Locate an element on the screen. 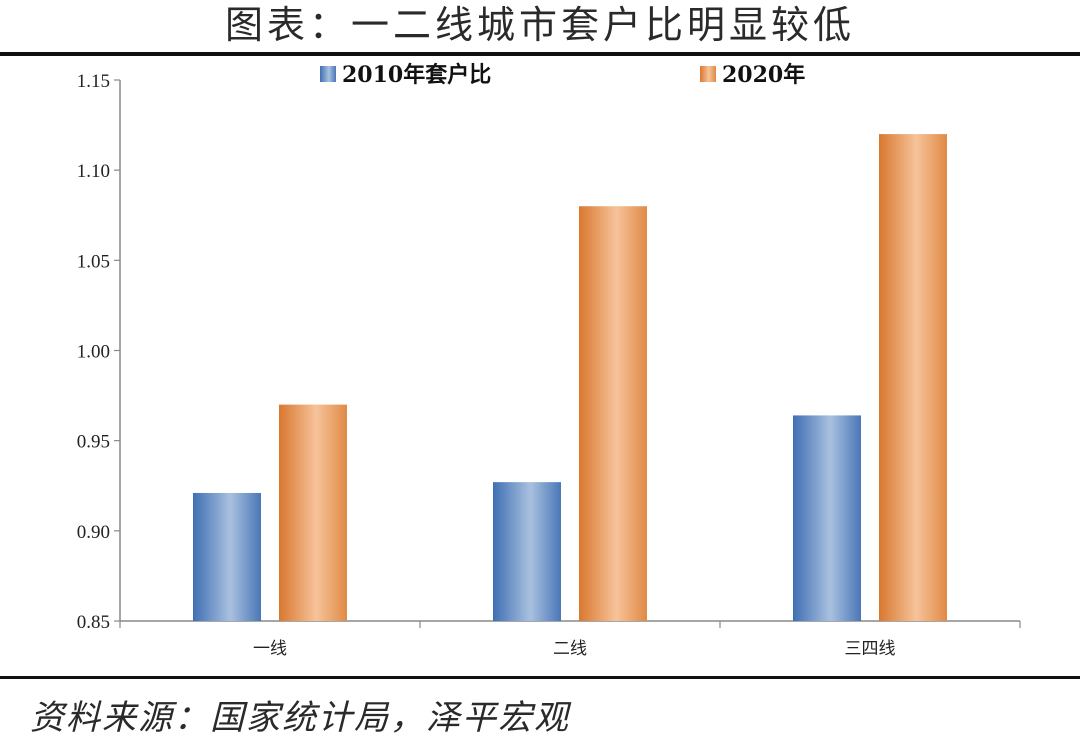  x-category-label: 一线 is located at coordinates (270, 649).